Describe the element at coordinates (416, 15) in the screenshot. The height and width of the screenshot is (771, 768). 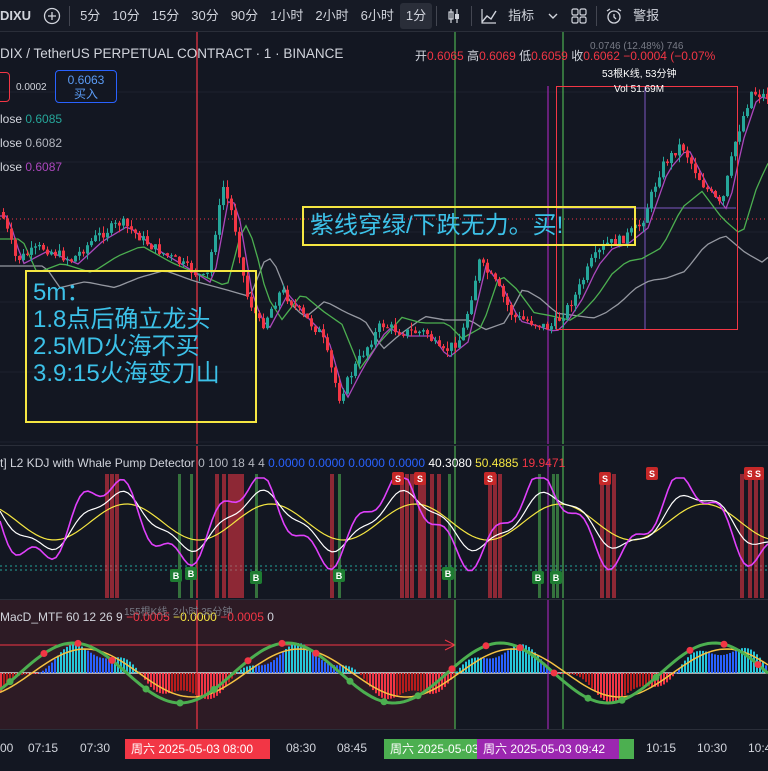
I see `interval-1m: 1分` at that location.